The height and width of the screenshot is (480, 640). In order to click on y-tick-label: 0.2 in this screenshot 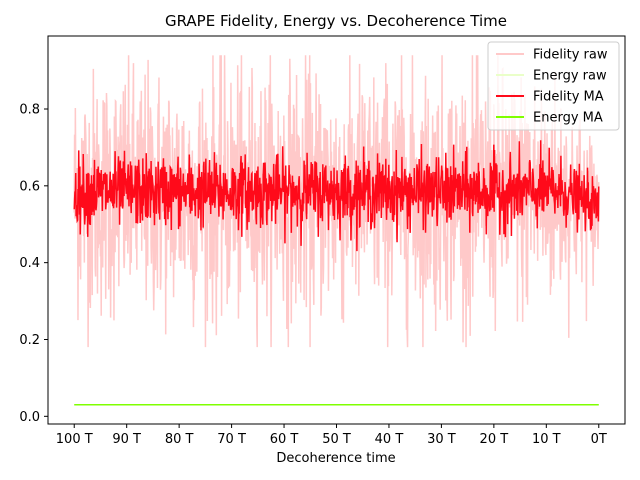, I will do `click(29, 340)`.